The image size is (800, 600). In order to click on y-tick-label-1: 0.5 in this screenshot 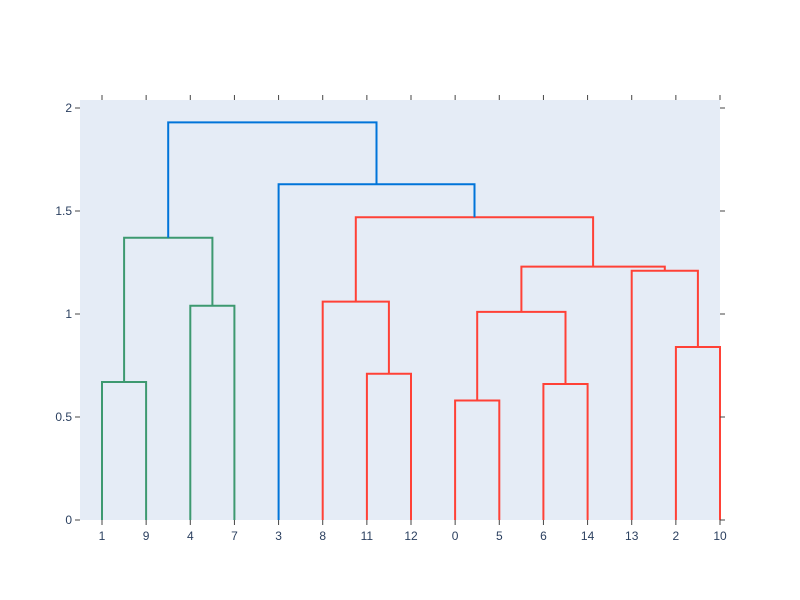, I will do `click(63, 417)`.